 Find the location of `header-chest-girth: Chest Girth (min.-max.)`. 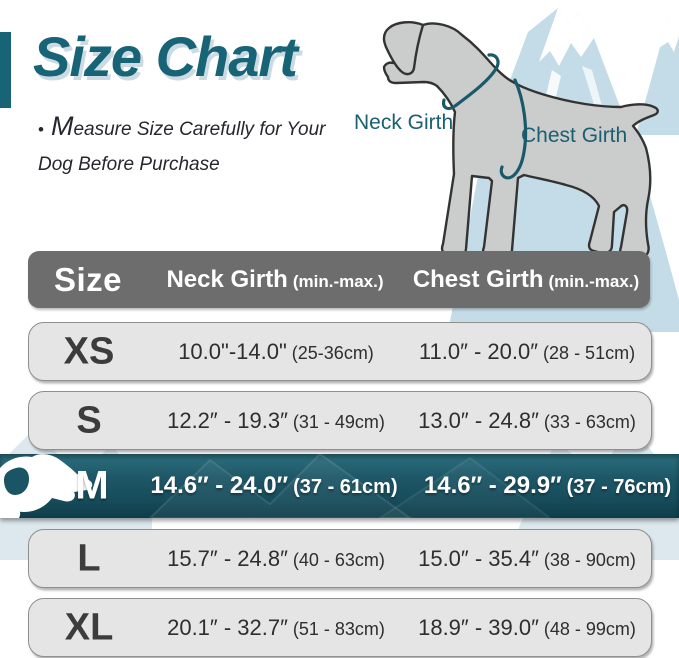

header-chest-girth: Chest Girth (min.-max.) is located at coordinates (526, 279).